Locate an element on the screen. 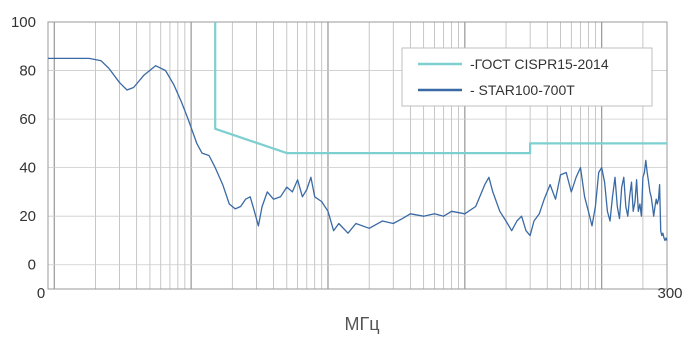 This screenshot has height=342, width=689. legend-label-limit: -ГОСТ CISPR15-2014 is located at coordinates (539, 64).